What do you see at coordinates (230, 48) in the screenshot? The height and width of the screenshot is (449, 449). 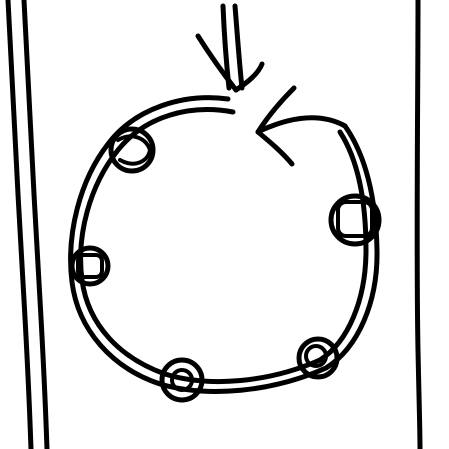 I see `top-double-arrow` at bounding box center [230, 48].